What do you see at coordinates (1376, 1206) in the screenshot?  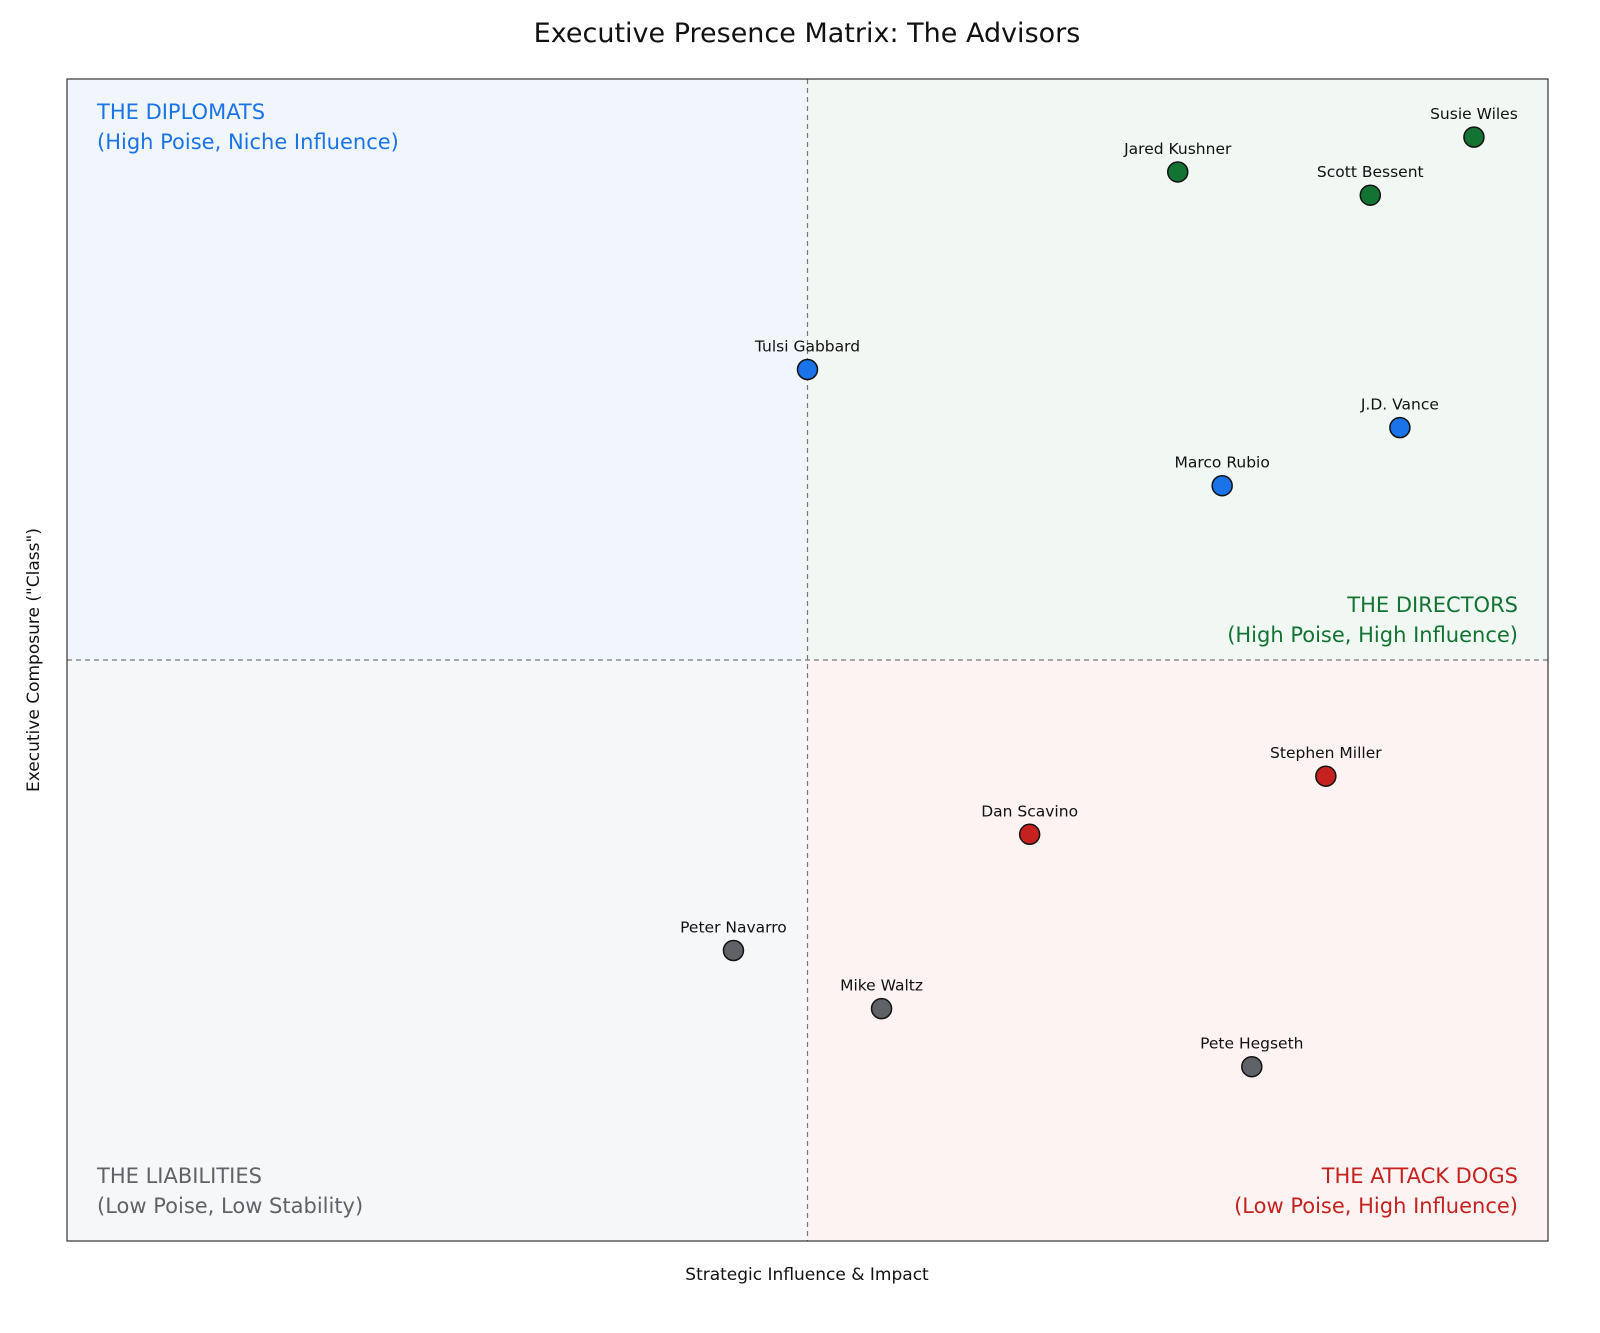 I see `quadrant-bottom-right-subtitle: (Low Poise, High Influence)` at bounding box center [1376, 1206].